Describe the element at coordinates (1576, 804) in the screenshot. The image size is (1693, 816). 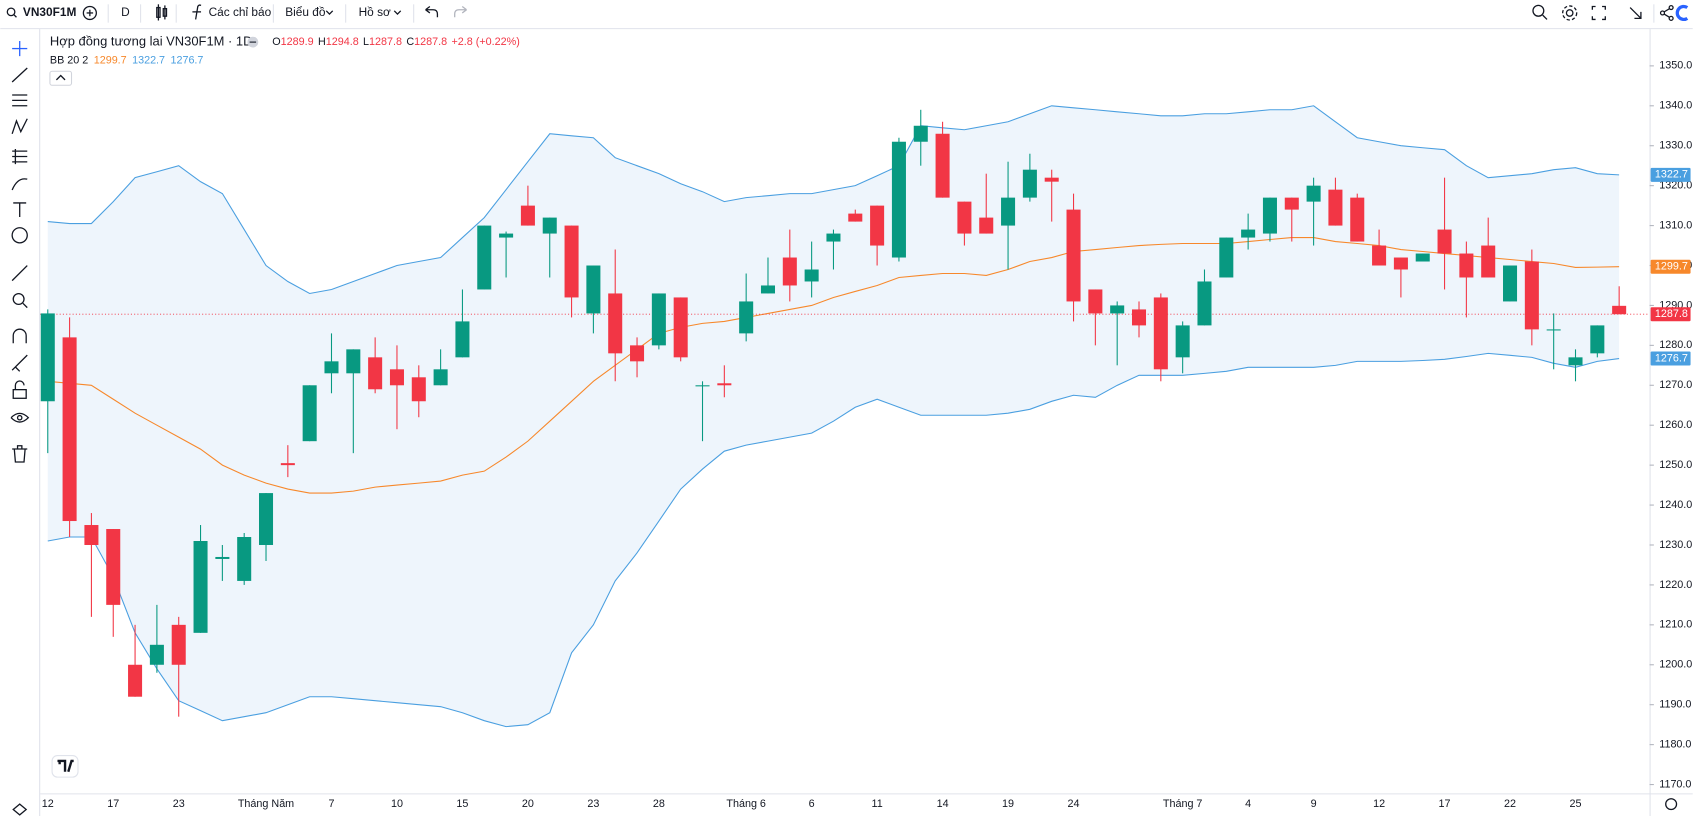
I see `x-tick-label: 25` at that location.